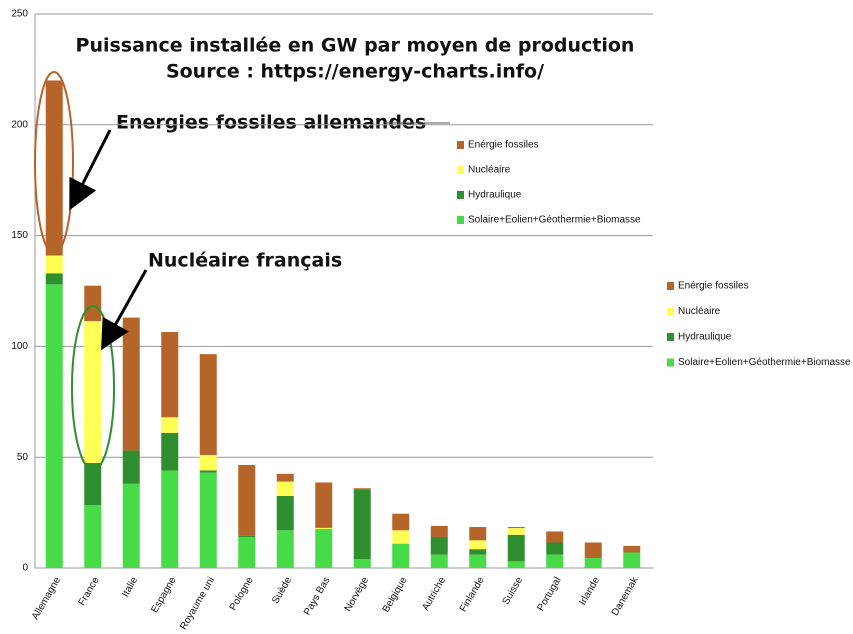  What do you see at coordinates (317, 596) in the screenshot?
I see `x-tick-label: Pays Bas` at bounding box center [317, 596].